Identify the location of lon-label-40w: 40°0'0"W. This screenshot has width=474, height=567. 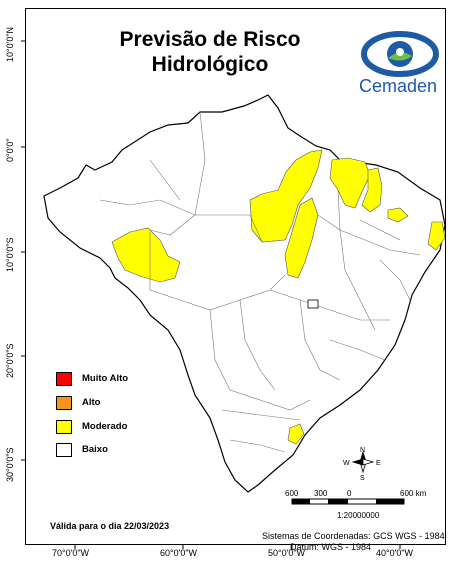
(395, 553).